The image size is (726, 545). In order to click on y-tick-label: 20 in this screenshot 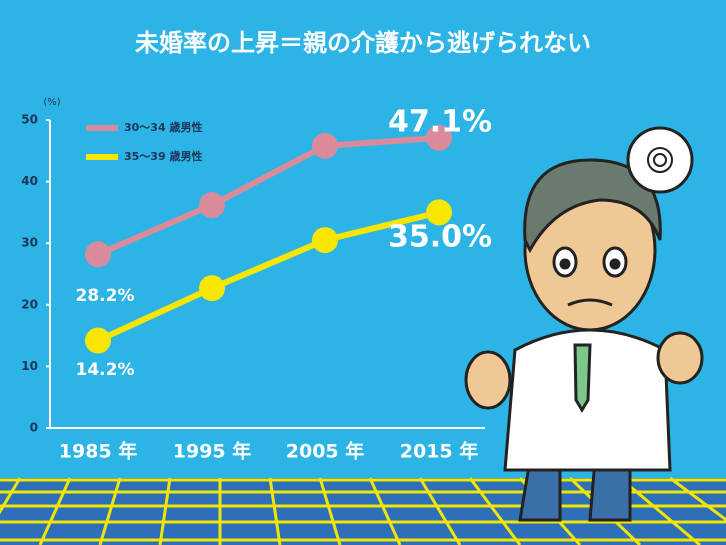, I will do `click(29, 304)`.